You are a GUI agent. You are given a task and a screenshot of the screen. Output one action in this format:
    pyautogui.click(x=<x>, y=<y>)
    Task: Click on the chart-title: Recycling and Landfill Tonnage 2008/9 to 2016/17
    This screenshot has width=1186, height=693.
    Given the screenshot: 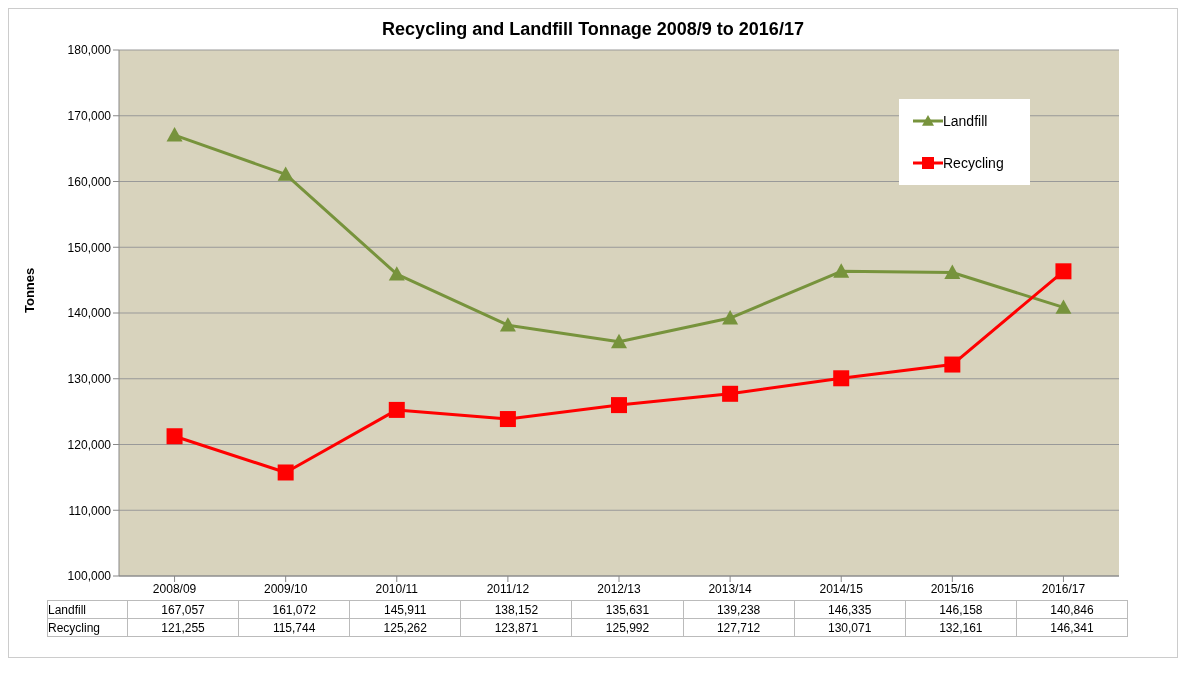 What is the action you would take?
    pyautogui.click(x=593, y=29)
    